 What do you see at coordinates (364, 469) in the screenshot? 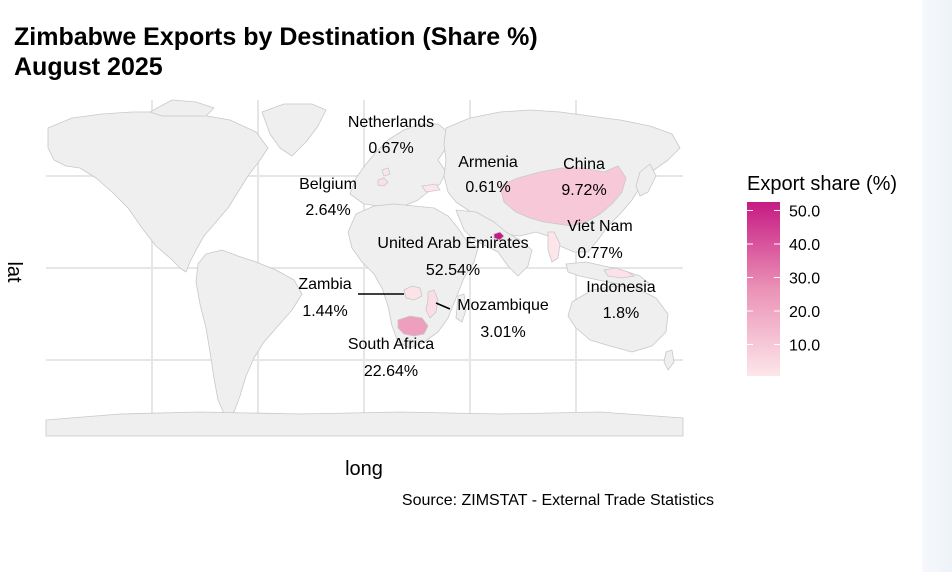
I see `x-axis-title: long` at bounding box center [364, 469].